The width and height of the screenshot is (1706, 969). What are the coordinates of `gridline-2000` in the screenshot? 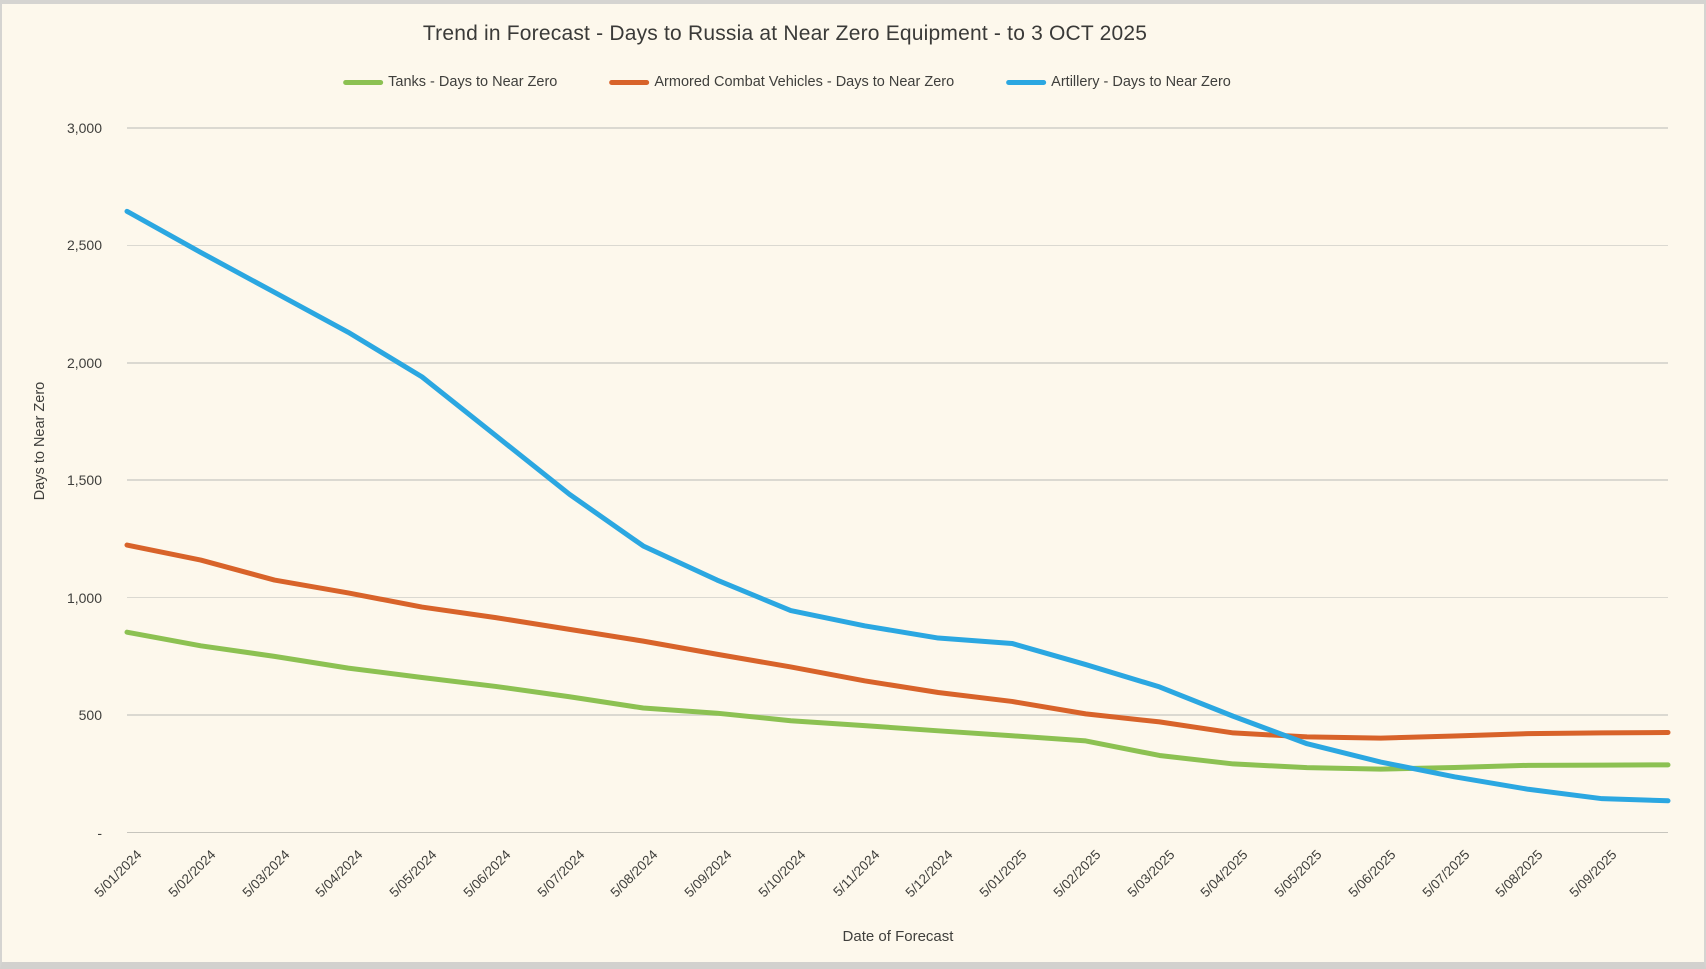 It's located at (897, 363).